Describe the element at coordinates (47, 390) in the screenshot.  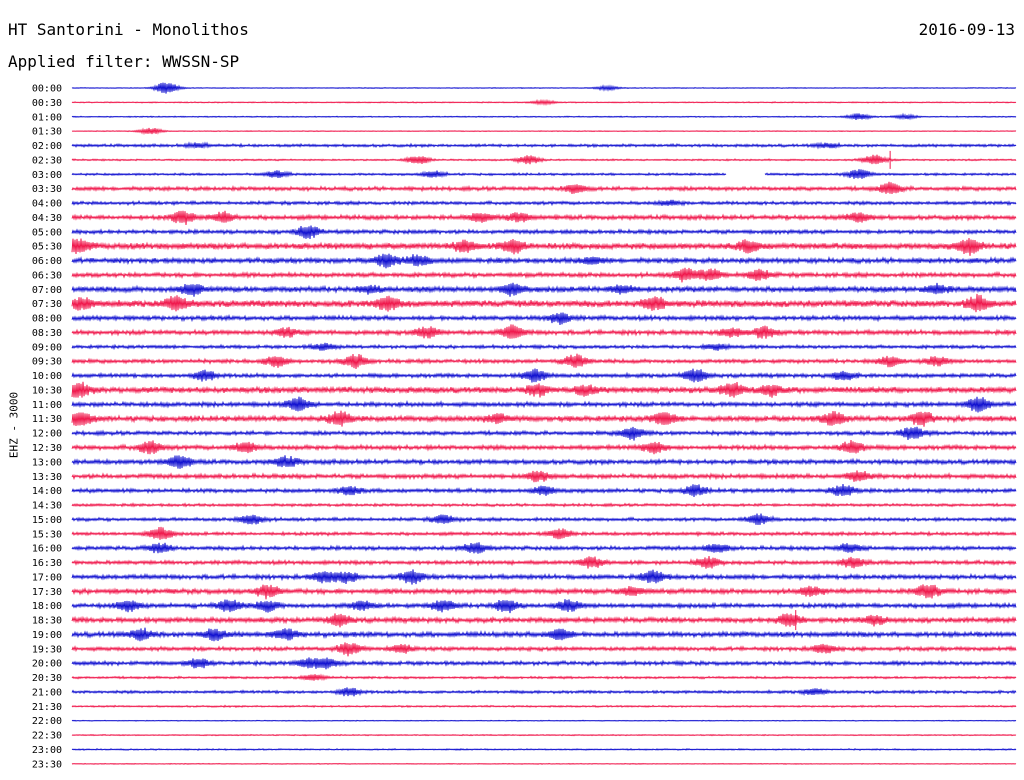
I see `row-time-label: 10:30` at that location.